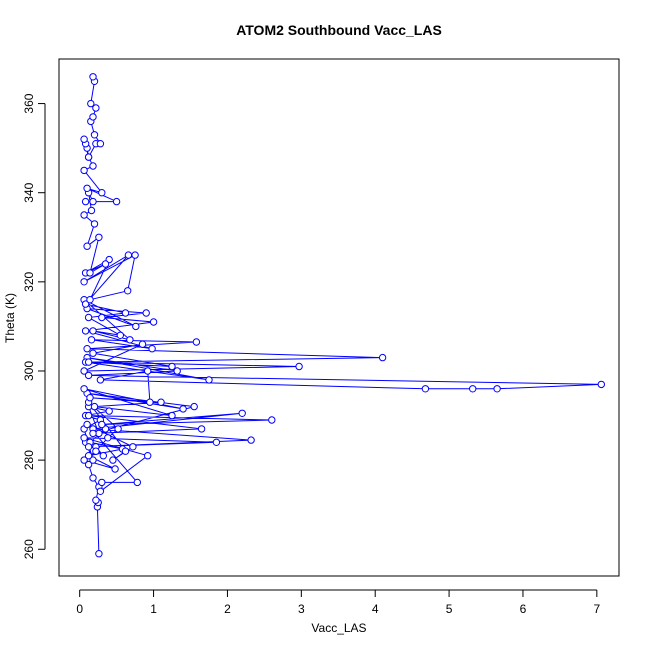 This screenshot has width=650, height=650. What do you see at coordinates (29, 282) in the screenshot?
I see `y-tick-label: 320` at bounding box center [29, 282].